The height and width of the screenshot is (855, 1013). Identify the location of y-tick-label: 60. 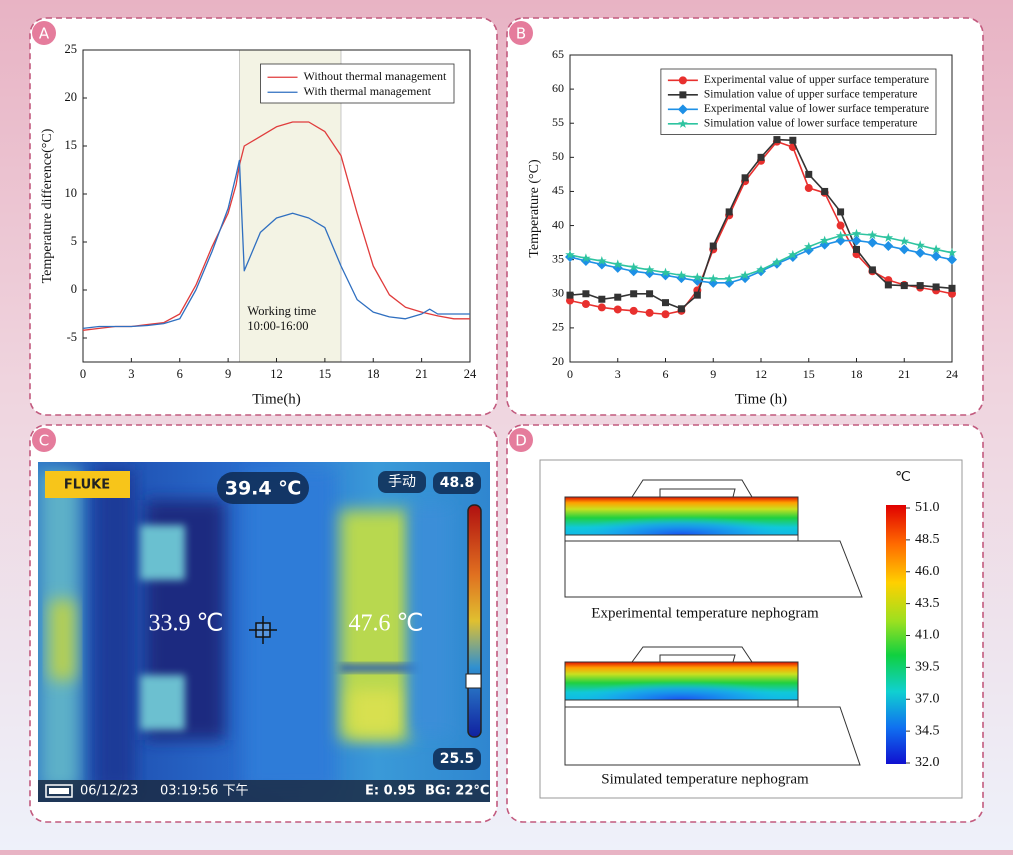
(558, 88).